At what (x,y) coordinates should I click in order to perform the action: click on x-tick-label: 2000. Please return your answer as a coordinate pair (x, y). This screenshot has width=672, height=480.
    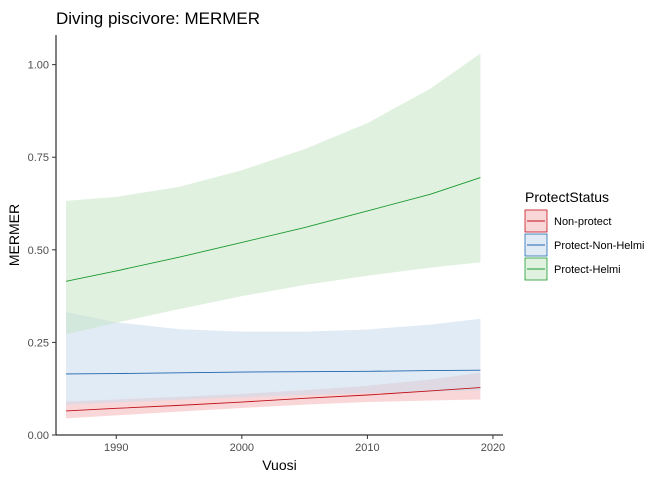
    Looking at the image, I should click on (242, 448).